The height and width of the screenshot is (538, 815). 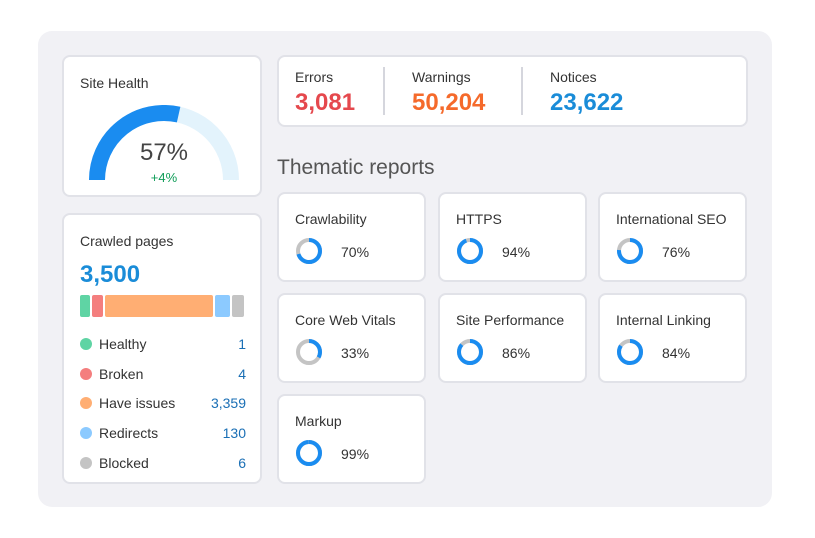 I want to click on report-percent: 86%, so click(x=516, y=353).